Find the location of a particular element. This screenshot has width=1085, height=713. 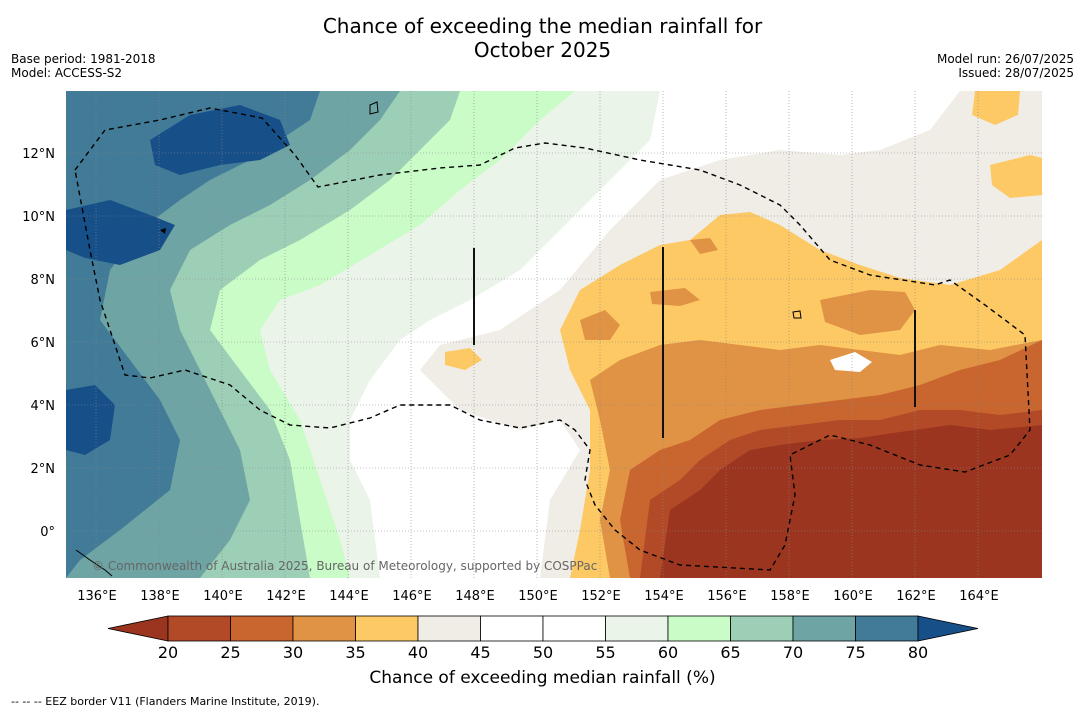

colorbar-extend-high is located at coordinates (948, 628).